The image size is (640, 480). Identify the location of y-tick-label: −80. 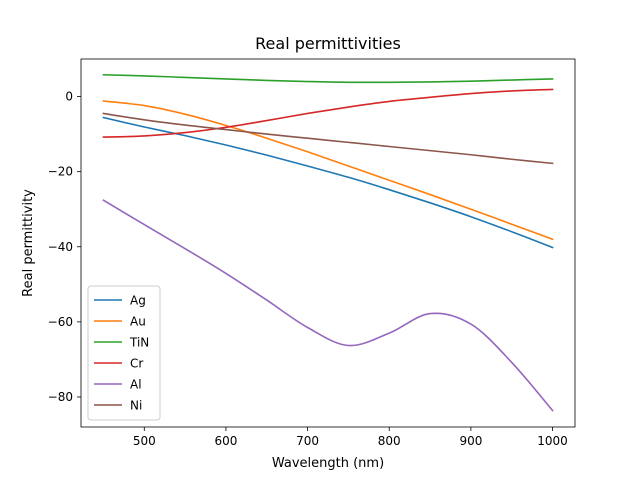
(60, 397).